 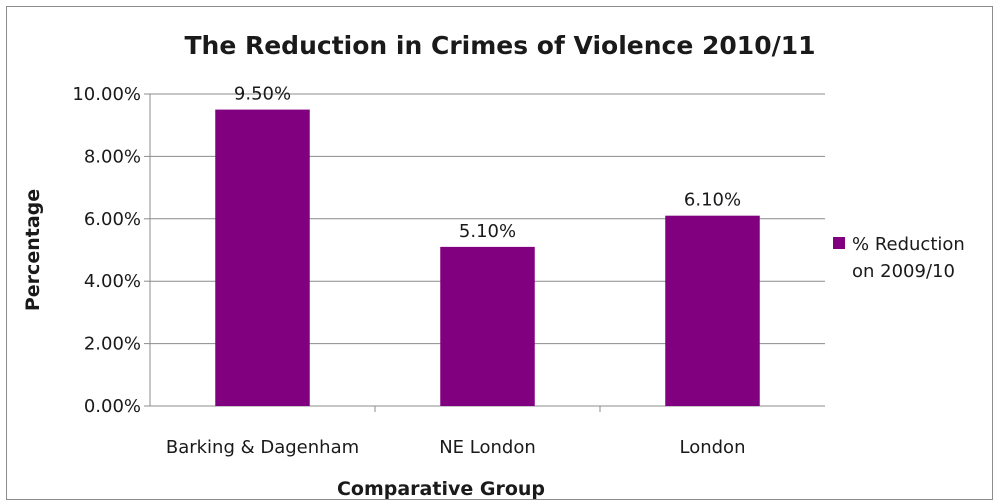 What do you see at coordinates (908, 244) in the screenshot?
I see `legend-label: % Reduction` at bounding box center [908, 244].